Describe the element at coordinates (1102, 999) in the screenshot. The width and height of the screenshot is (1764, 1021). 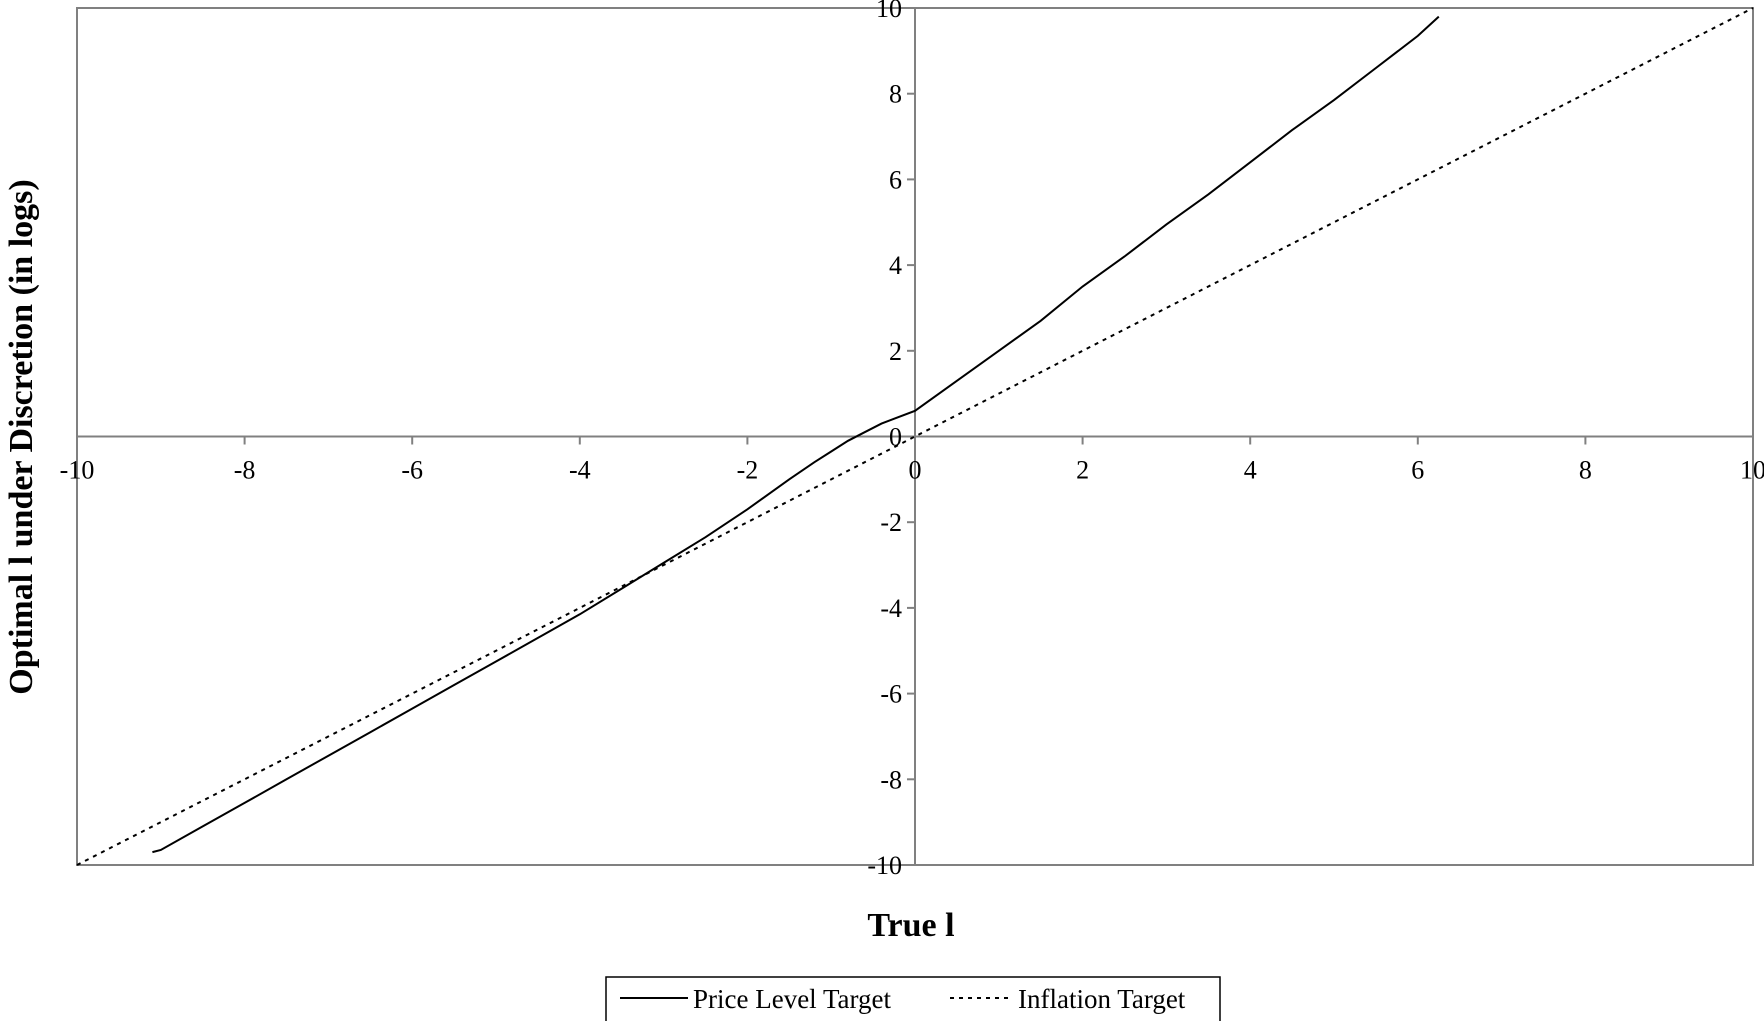
I see `legend-label-inflation-target: Inflation Target` at that location.